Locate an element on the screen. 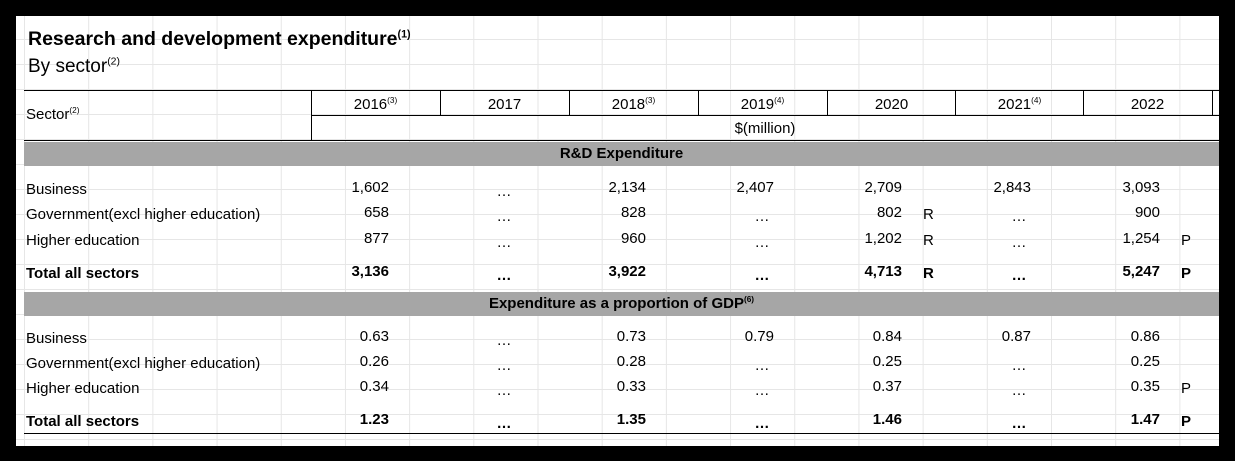  table-cell: 1,254 is located at coordinates (1141, 238).